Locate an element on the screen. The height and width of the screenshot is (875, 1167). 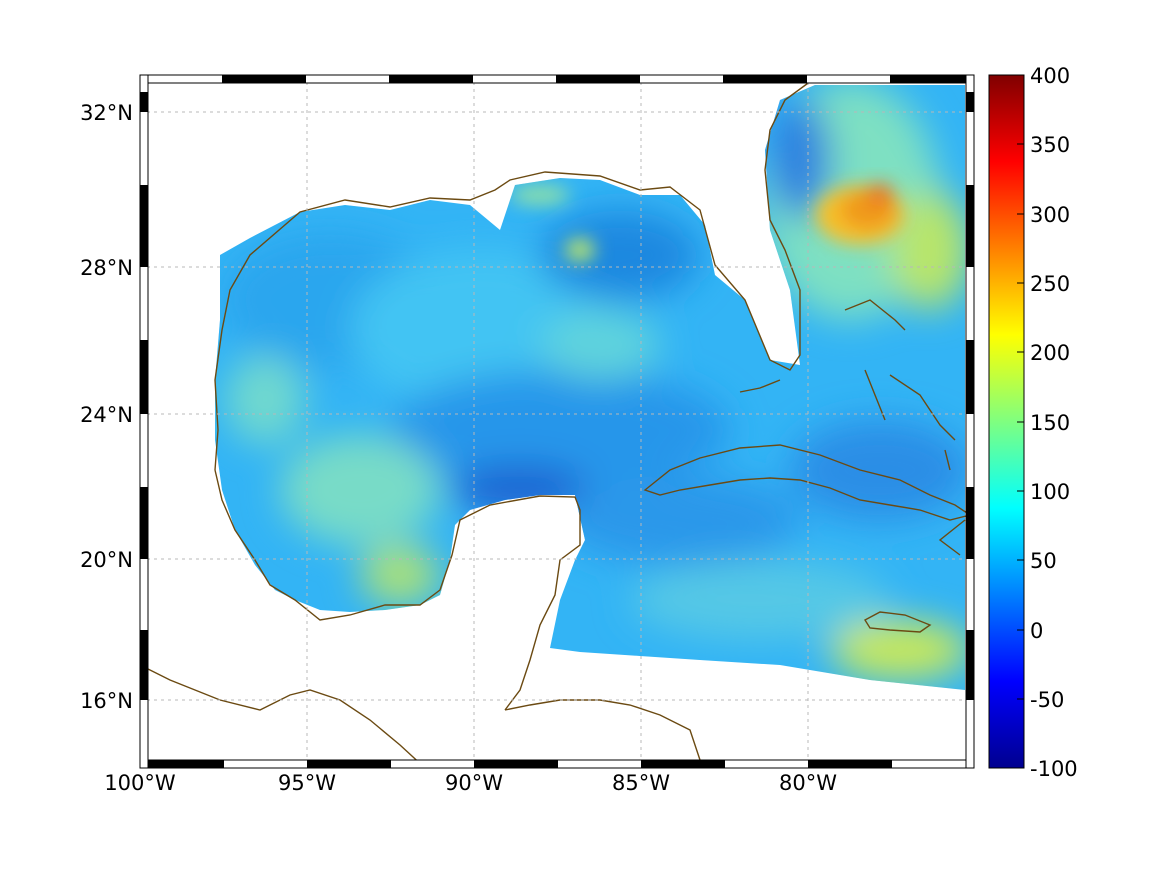
lon-tick: 80°W is located at coordinates (808, 783).